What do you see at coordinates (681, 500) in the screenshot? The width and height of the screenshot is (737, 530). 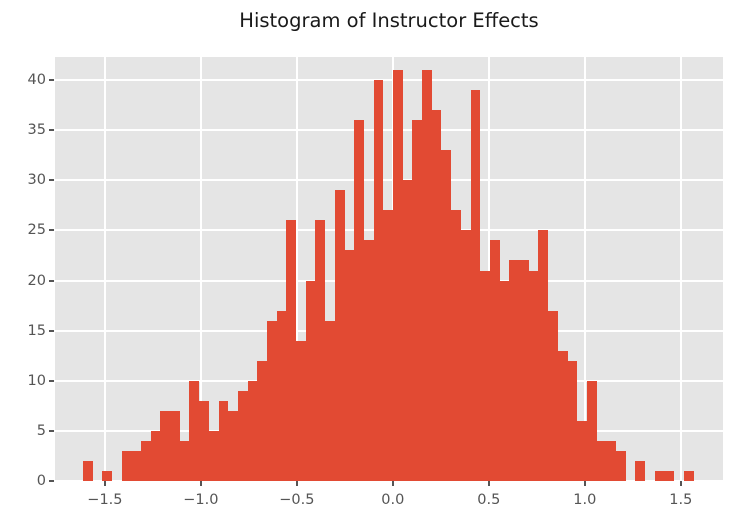 I see `x-axis-tick-label: 1.5` at bounding box center [681, 500].